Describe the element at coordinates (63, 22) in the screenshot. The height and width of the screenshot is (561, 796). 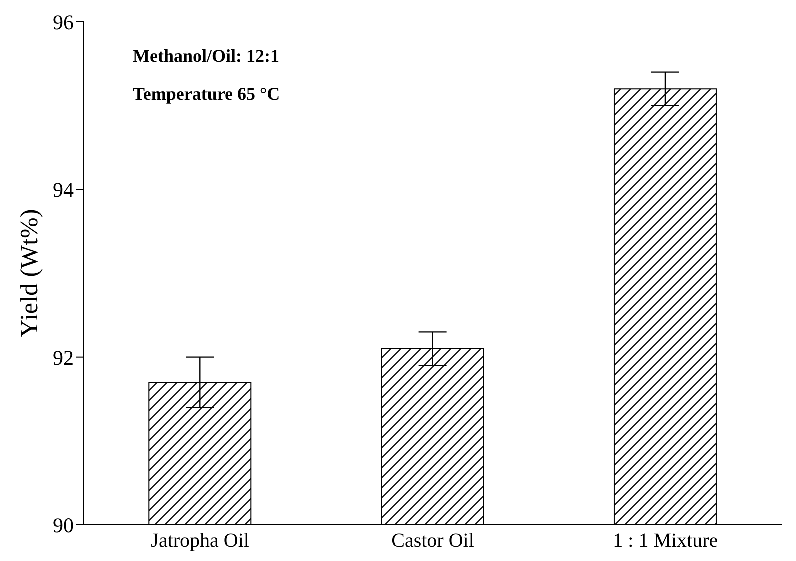
I see `y-tick-label: 96` at that location.